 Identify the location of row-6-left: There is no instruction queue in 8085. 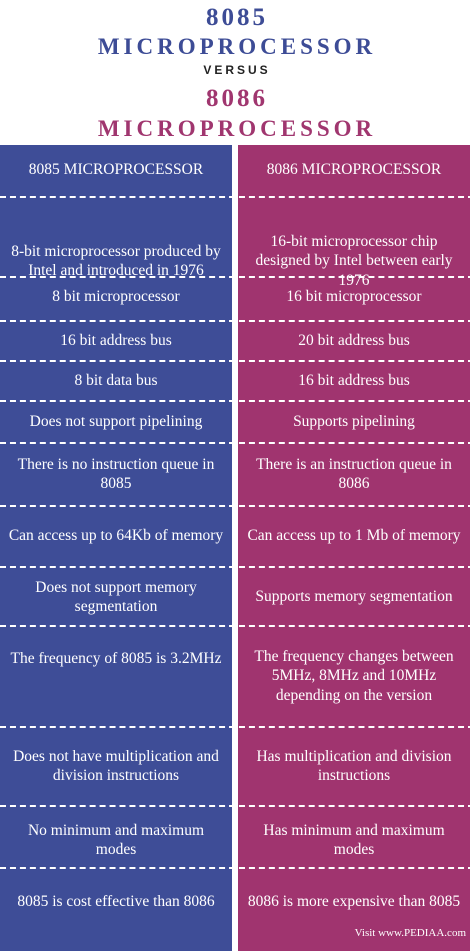
(116, 474).